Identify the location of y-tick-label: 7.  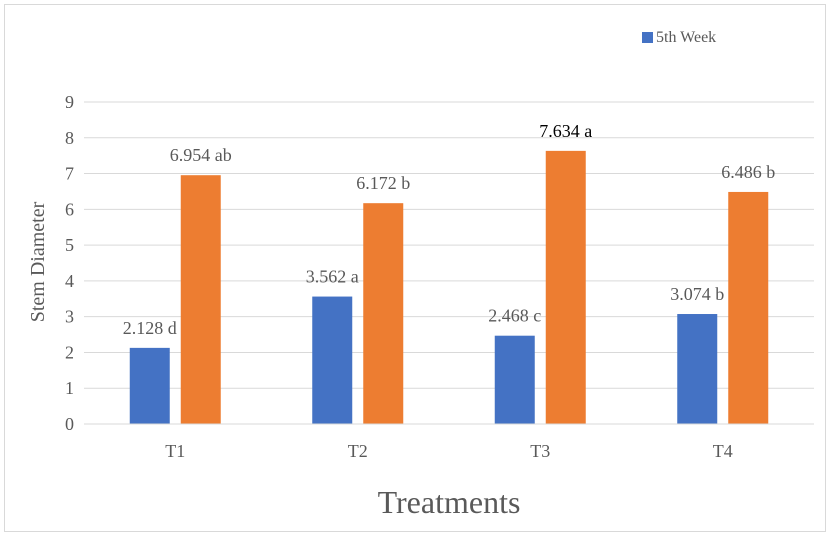
(69, 174).